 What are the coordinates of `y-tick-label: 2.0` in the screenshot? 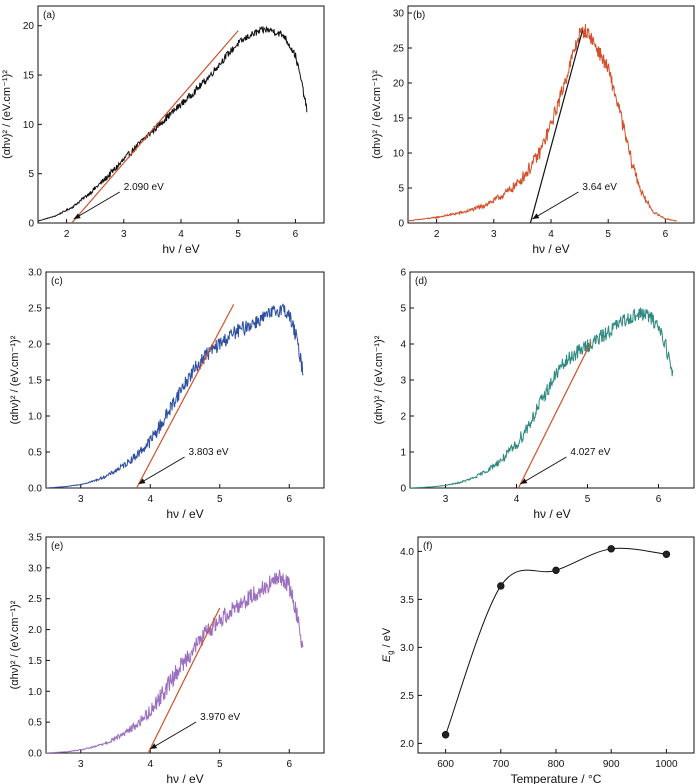 It's located at (407, 744).